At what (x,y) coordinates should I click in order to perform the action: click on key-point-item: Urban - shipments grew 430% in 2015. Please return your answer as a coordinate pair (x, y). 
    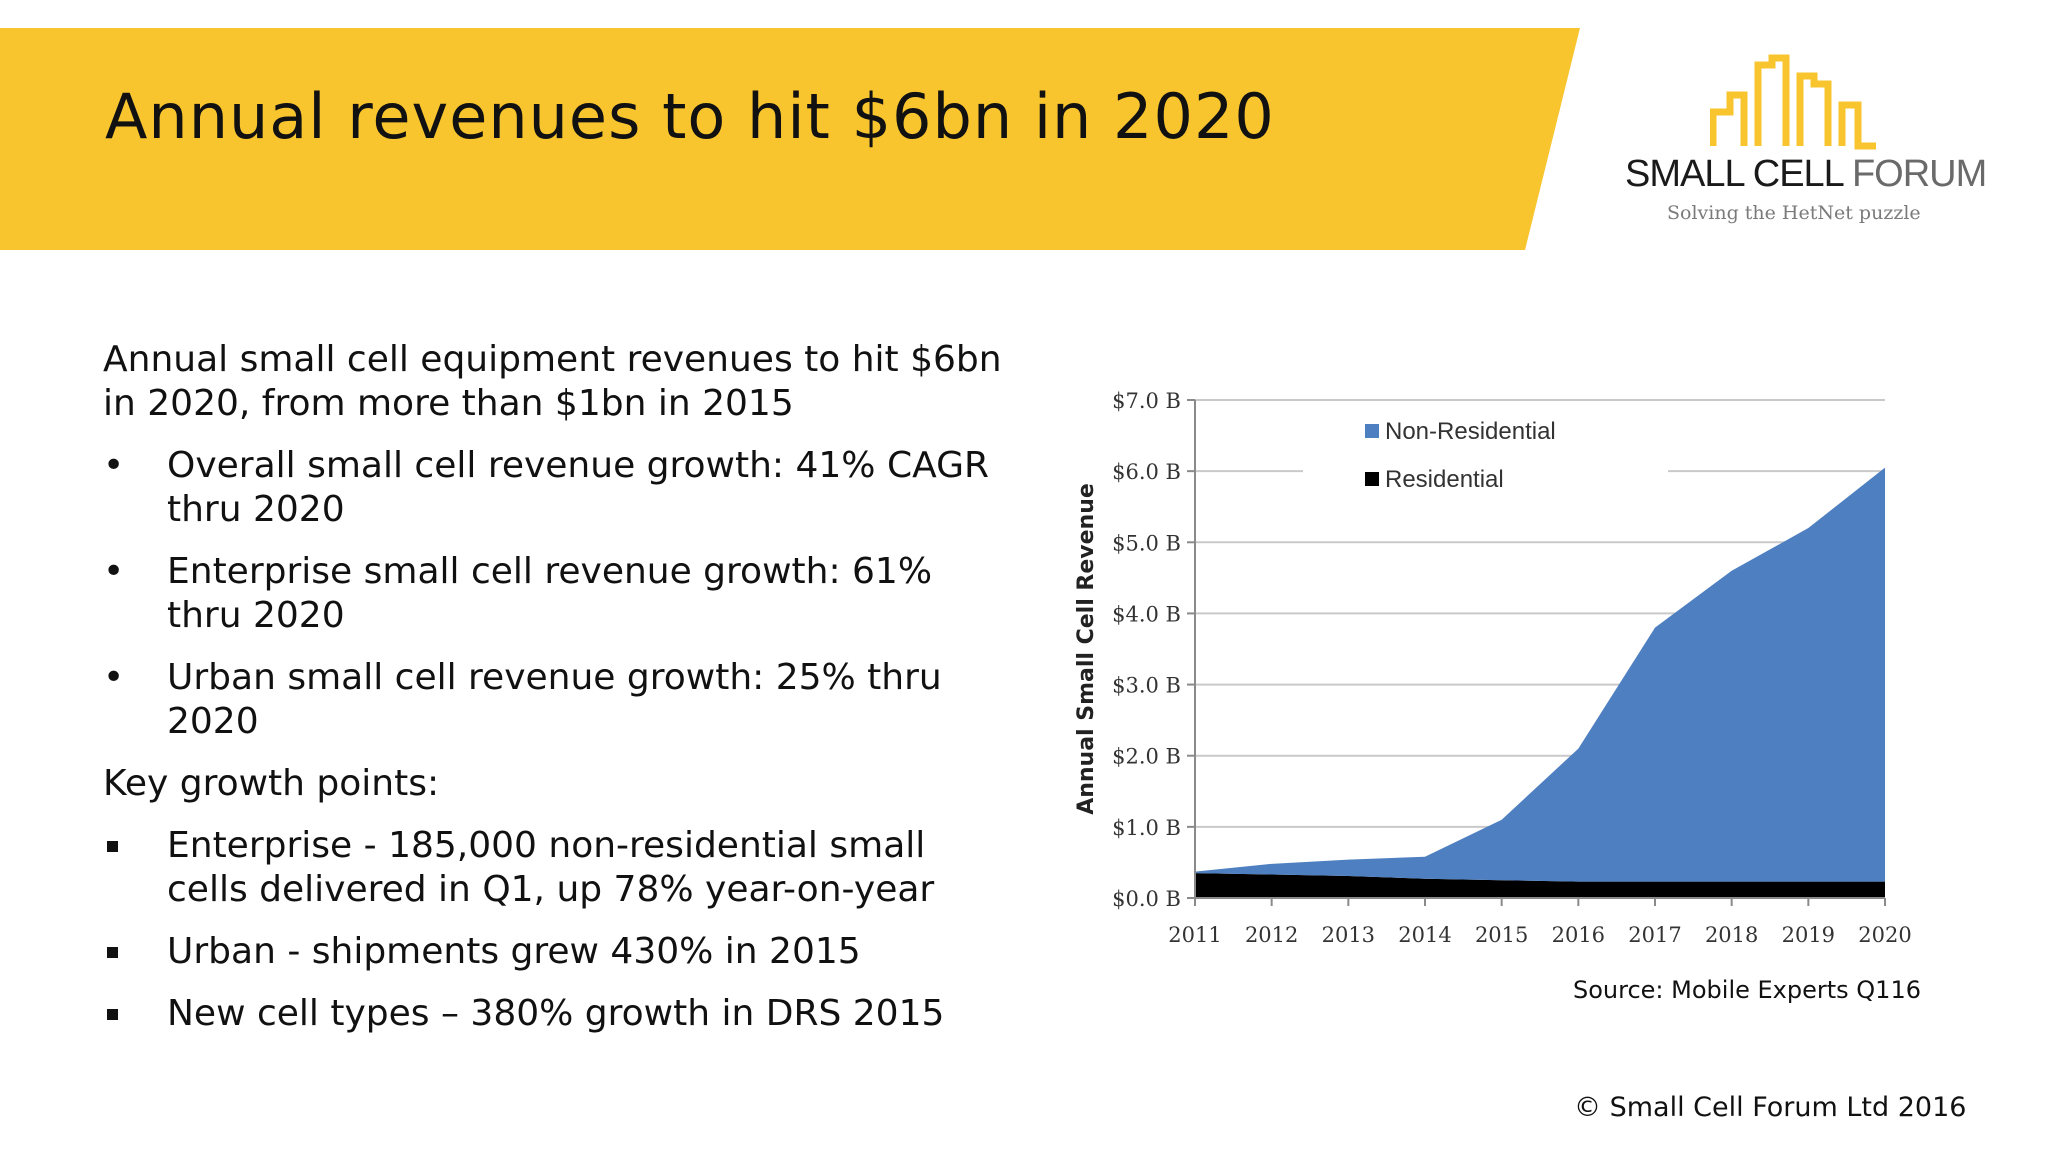
    Looking at the image, I should click on (553, 952).